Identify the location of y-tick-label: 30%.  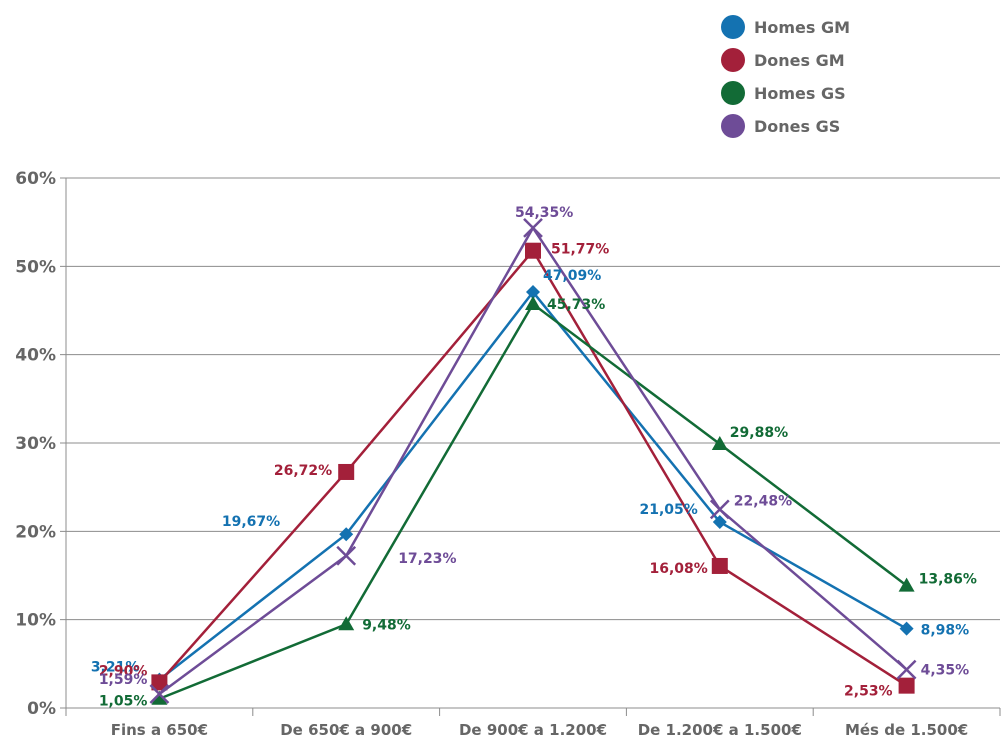
(35, 444).